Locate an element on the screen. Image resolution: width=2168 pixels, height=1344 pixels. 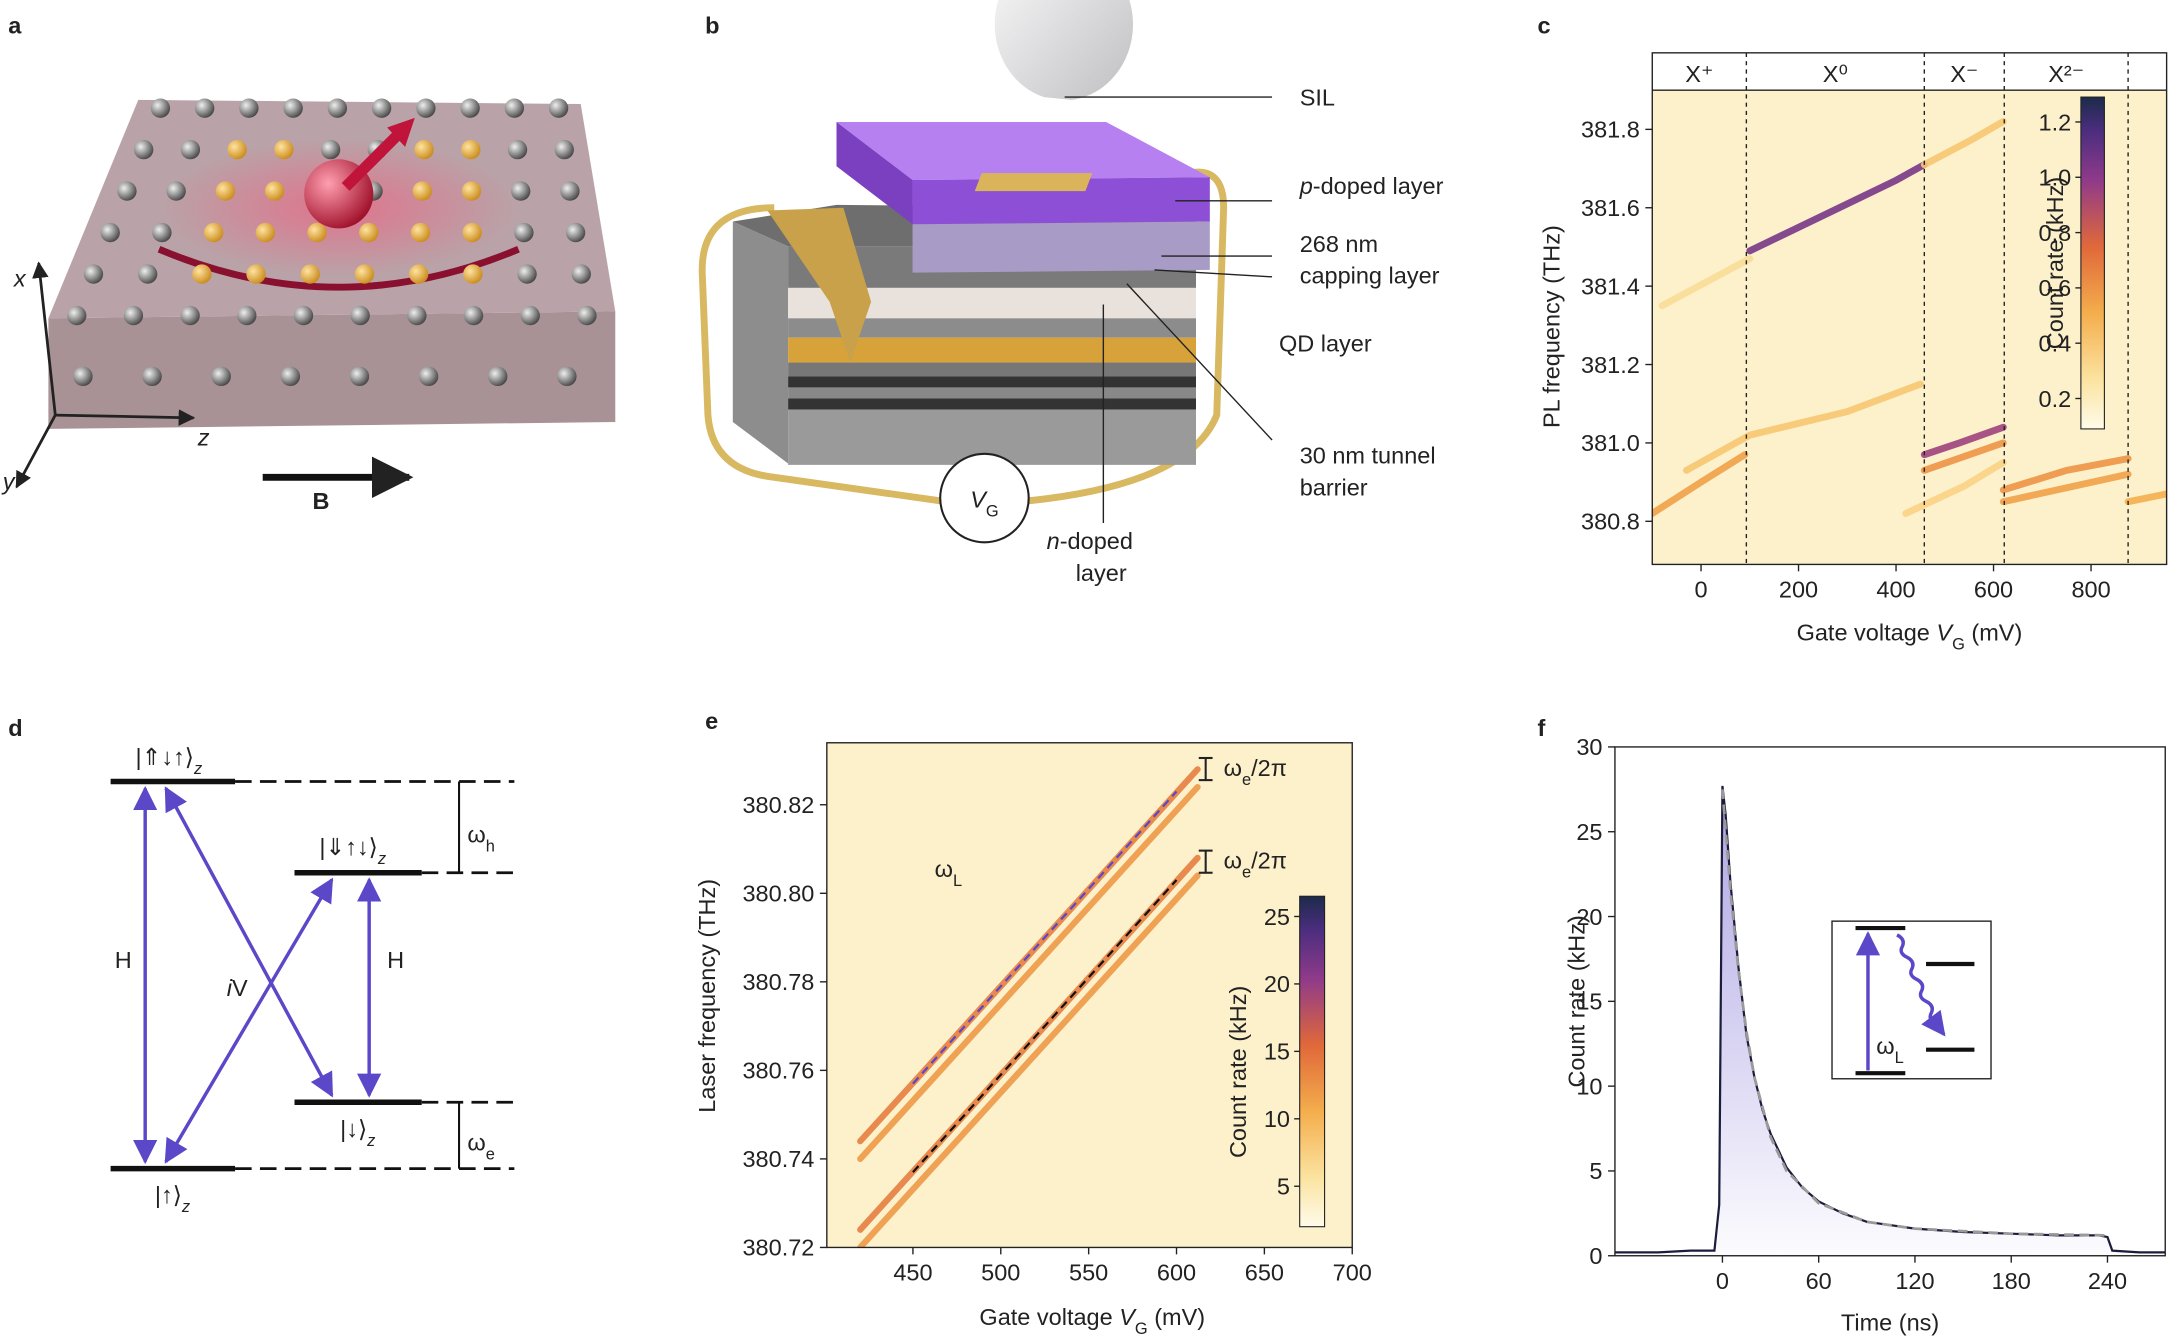
label: 1.2 is located at coordinates (2055, 122).